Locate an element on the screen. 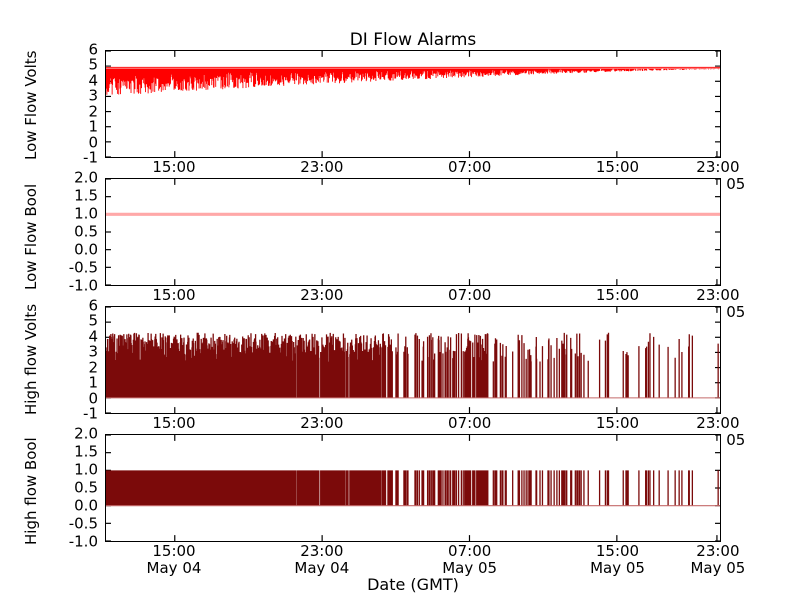  y-tick-3-neg1p0: -1.0 is located at coordinates (83, 541).